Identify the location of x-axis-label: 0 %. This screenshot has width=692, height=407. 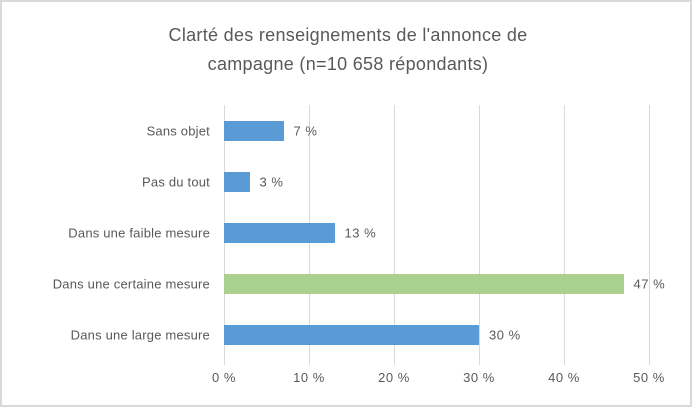
(224, 377).